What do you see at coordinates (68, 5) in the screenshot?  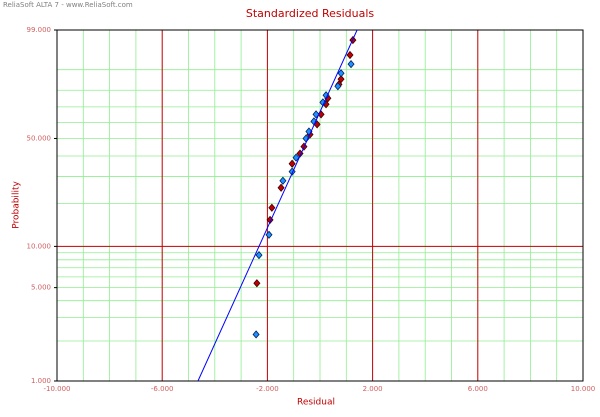 I see `header: ReliaSoft ALTA 7 - www.ReliaSoft.com` at bounding box center [68, 5].